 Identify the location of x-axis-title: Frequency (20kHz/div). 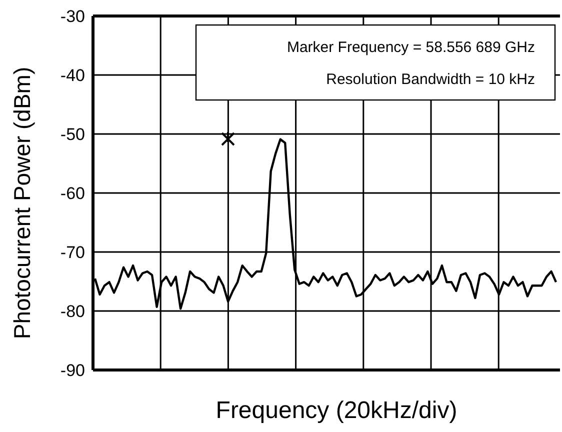
(337, 410).